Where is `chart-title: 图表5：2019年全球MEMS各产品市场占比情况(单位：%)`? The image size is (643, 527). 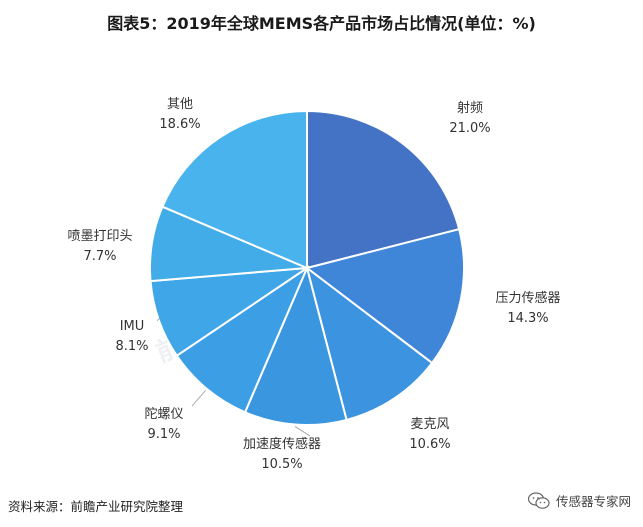
chart-title: 图表5：2019年全球MEMS各产品市场占比情况(单位：%) is located at coordinates (321, 23).